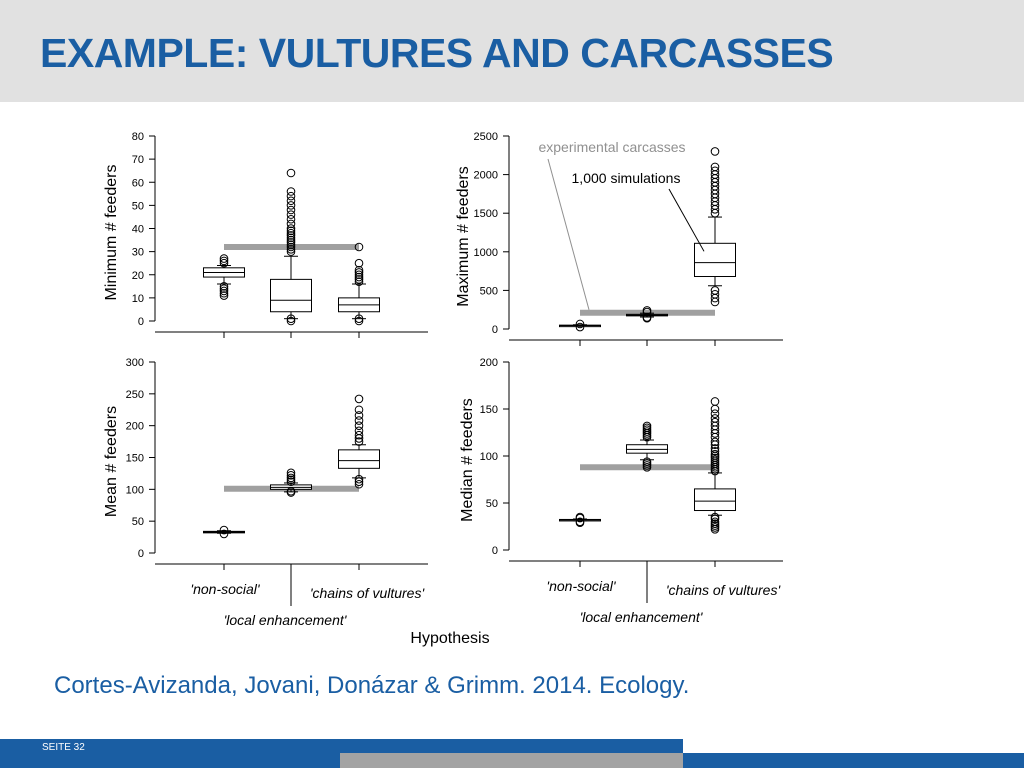 This screenshot has width=1024, height=768. What do you see at coordinates (437, 53) in the screenshot?
I see `slide-title: EXAMPLE: VULTURES AND CARCASSES` at bounding box center [437, 53].